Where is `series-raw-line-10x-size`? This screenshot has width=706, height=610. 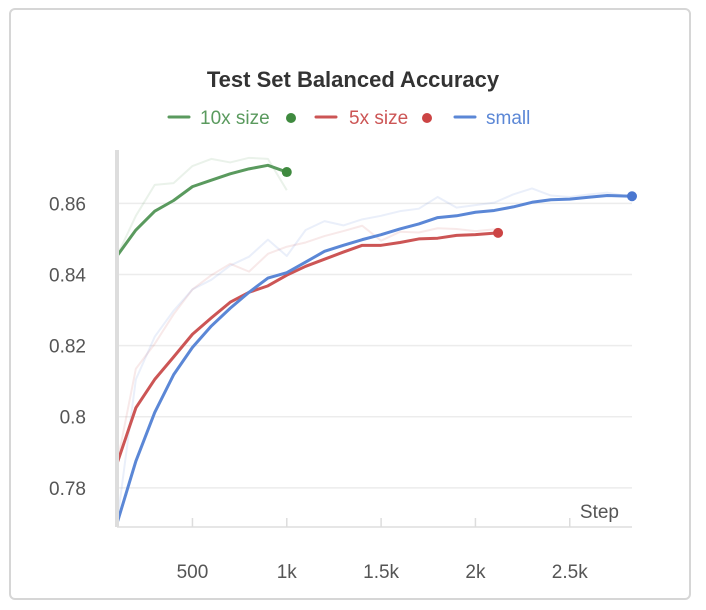
series-raw-line-10x-size is located at coordinates (202, 206).